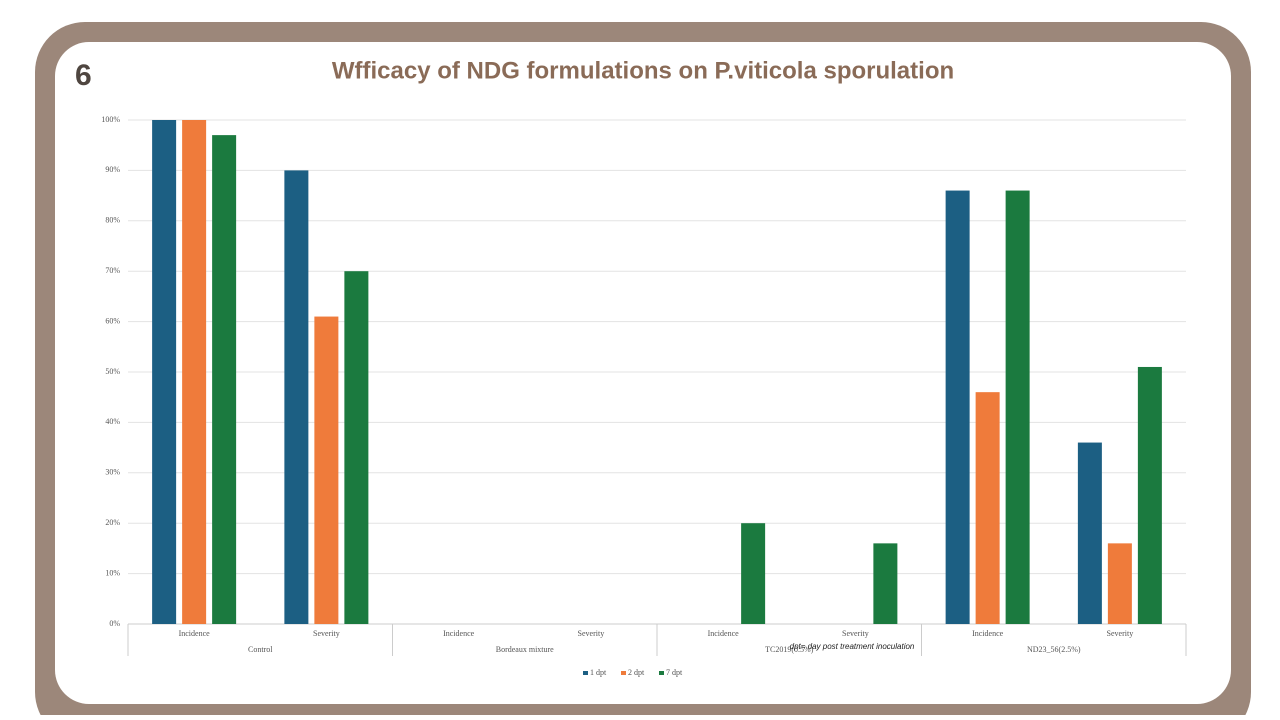 The image size is (1280, 720). What do you see at coordinates (112, 572) in the screenshot?
I see `y-tick-label: 10%` at bounding box center [112, 572].